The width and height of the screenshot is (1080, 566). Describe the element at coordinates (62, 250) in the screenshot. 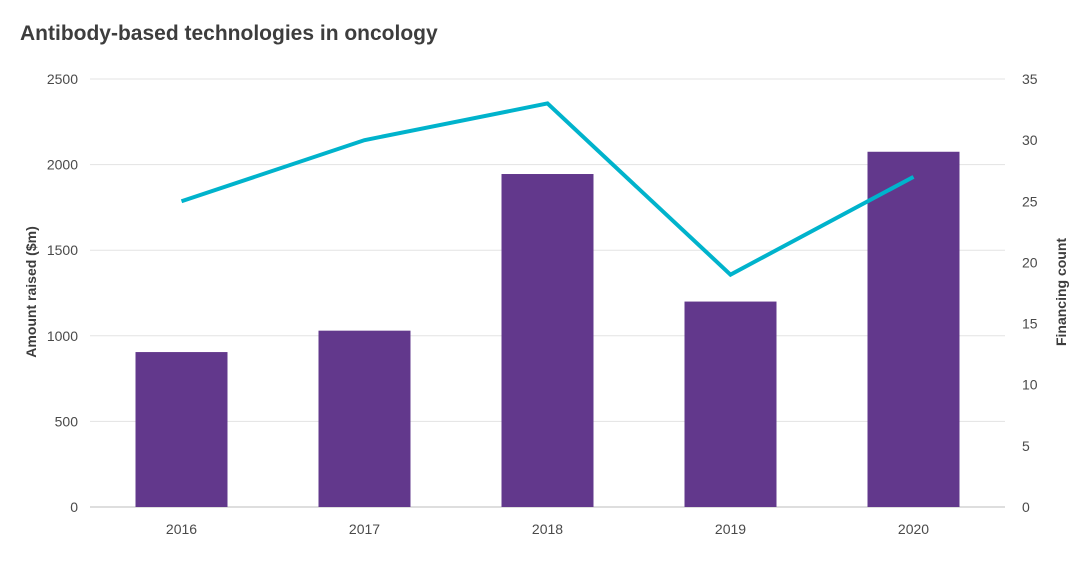

I see `left-tick-label: 1500` at that location.